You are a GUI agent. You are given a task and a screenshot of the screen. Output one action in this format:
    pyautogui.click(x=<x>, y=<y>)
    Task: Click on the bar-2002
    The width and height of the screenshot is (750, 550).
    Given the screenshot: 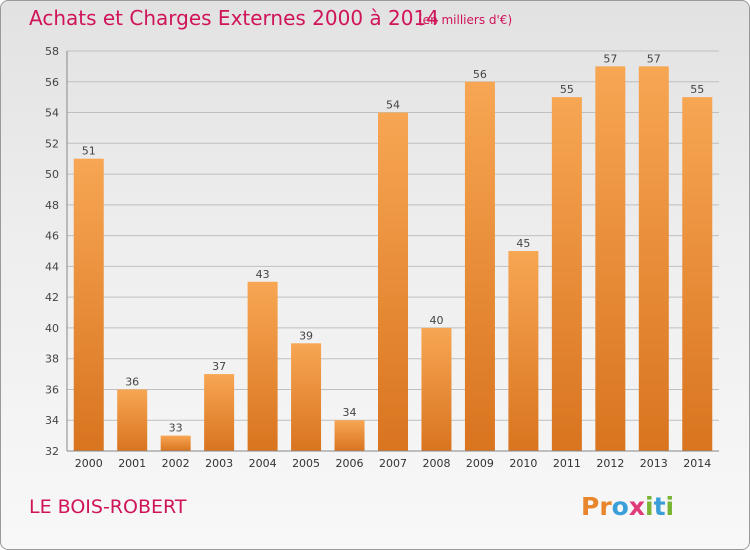 What is the action you would take?
    pyautogui.click(x=175, y=443)
    